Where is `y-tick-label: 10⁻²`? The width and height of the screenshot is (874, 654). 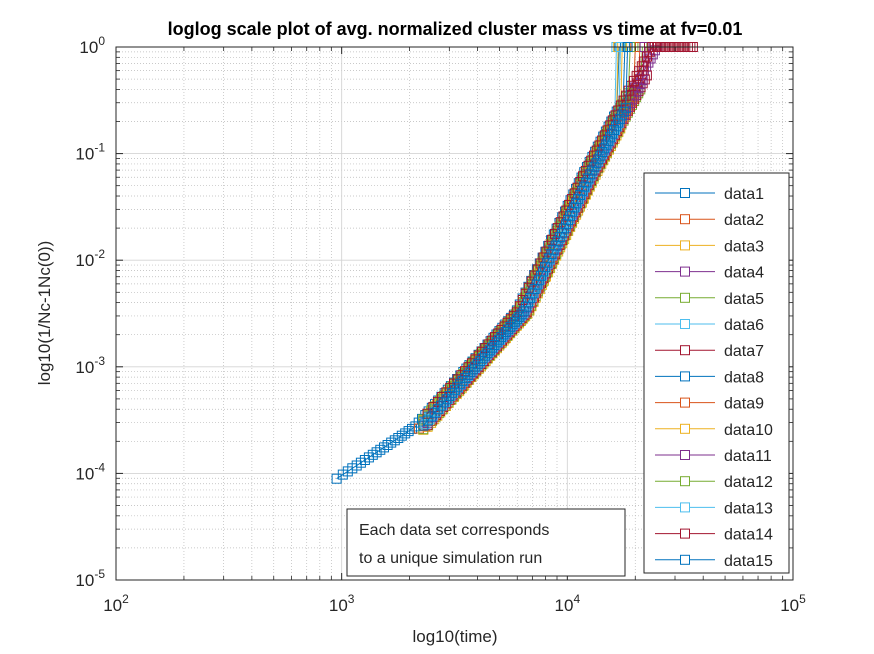 y-tick-label: 10⁻² is located at coordinates (90, 258).